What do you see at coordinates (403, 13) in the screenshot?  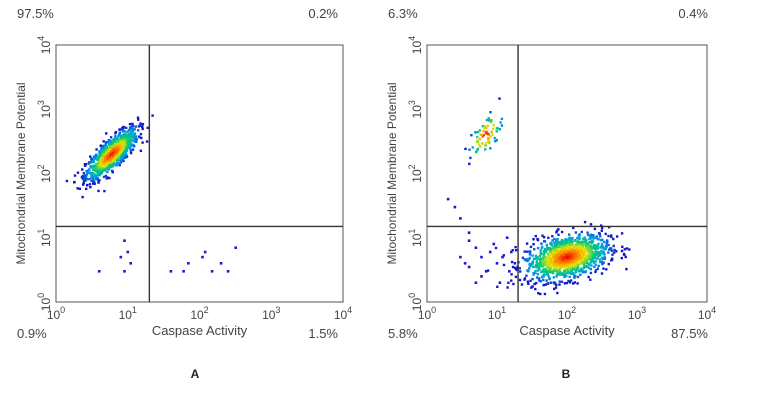 I see `quadrant-upper-left-percent: 6.3%` at bounding box center [403, 13].